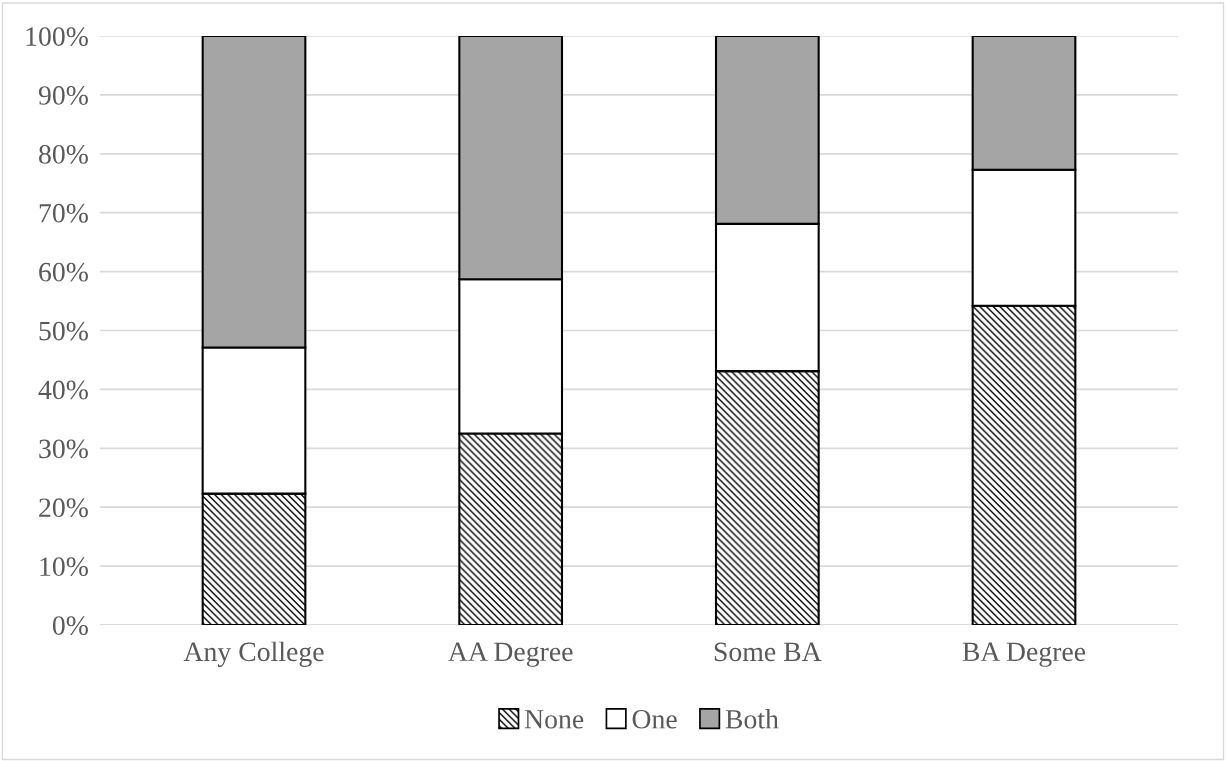 This screenshot has height=761, width=1226. What do you see at coordinates (63, 272) in the screenshot?
I see `y-tick-label: 60%` at bounding box center [63, 272].